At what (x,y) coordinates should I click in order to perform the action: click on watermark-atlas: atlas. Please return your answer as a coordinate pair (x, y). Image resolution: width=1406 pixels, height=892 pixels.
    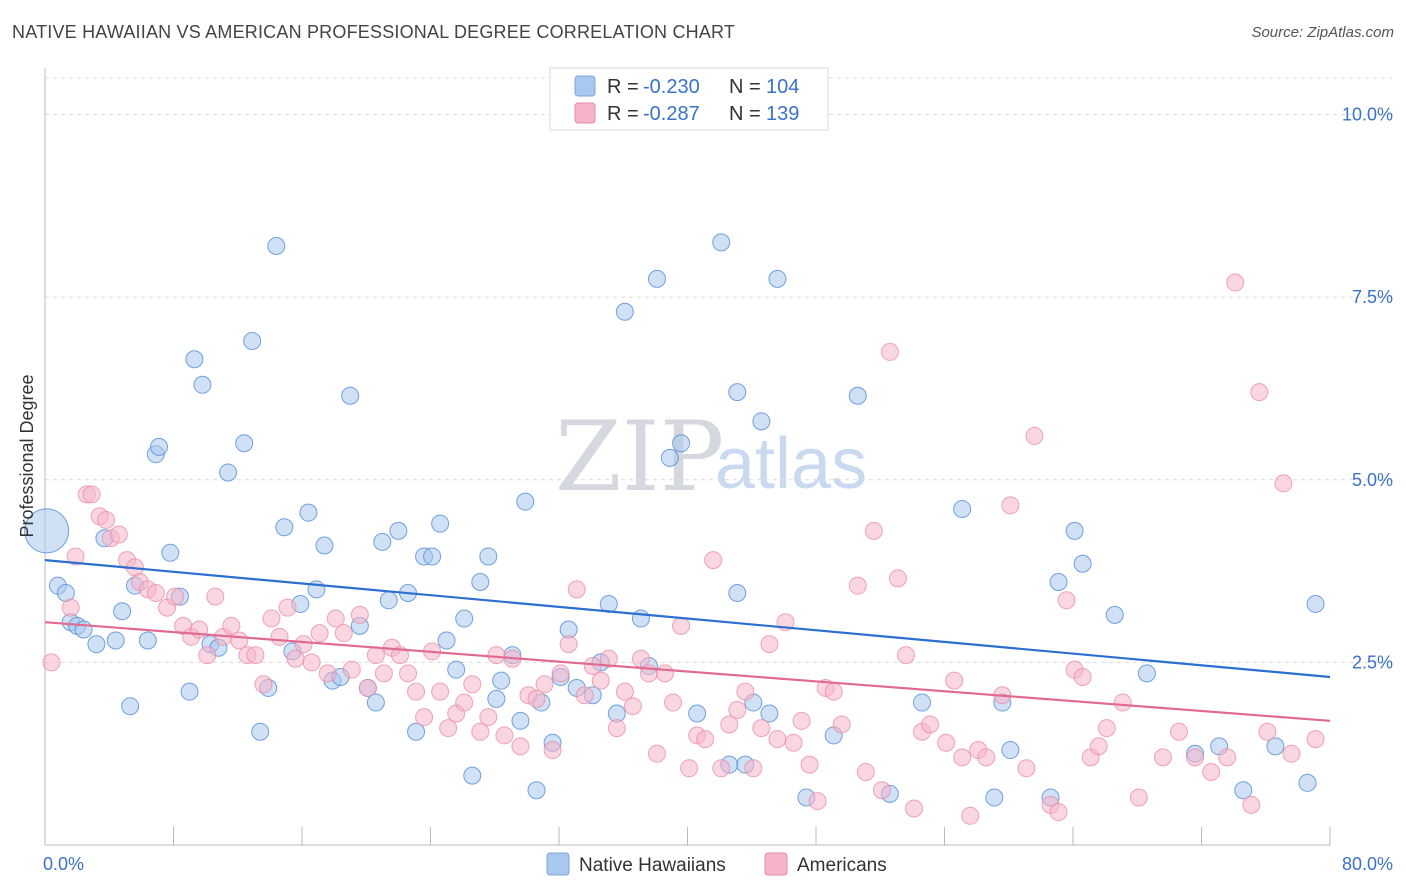
    Looking at the image, I should click on (791, 464).